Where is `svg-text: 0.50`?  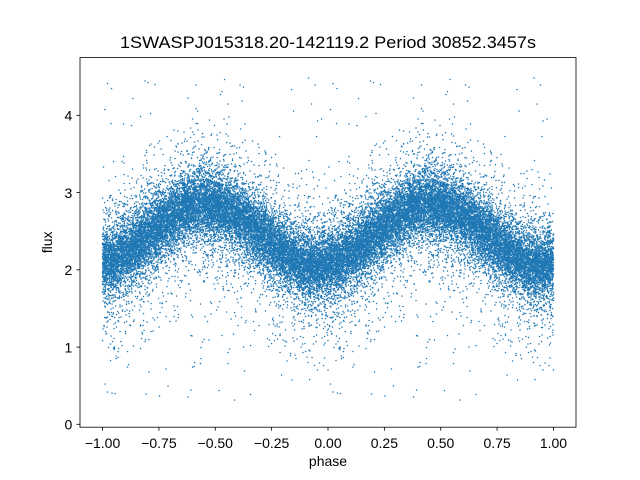 svg-text: 0.50 is located at coordinates (440, 443).